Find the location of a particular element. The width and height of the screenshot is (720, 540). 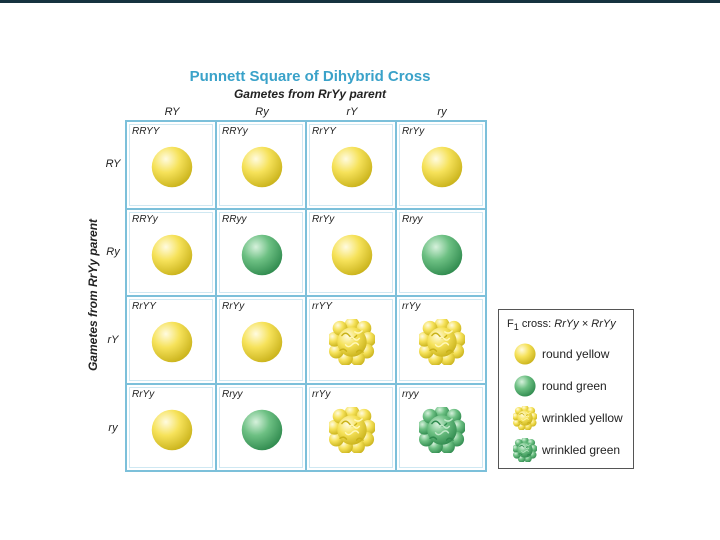

col-header-1: RY is located at coordinates (172, 112).